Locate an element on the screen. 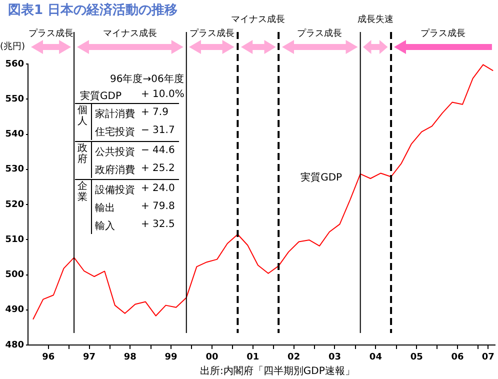 This screenshot has width=498, height=379. x-tick-label: 96 is located at coordinates (48, 357).